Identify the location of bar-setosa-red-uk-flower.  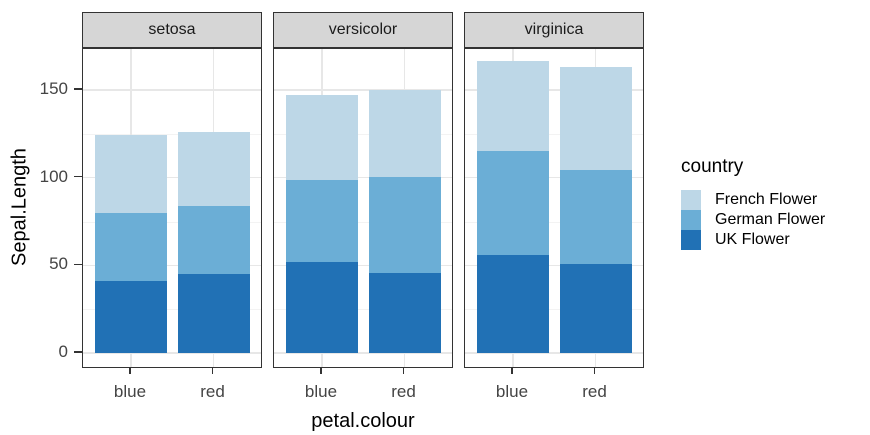
(213, 313).